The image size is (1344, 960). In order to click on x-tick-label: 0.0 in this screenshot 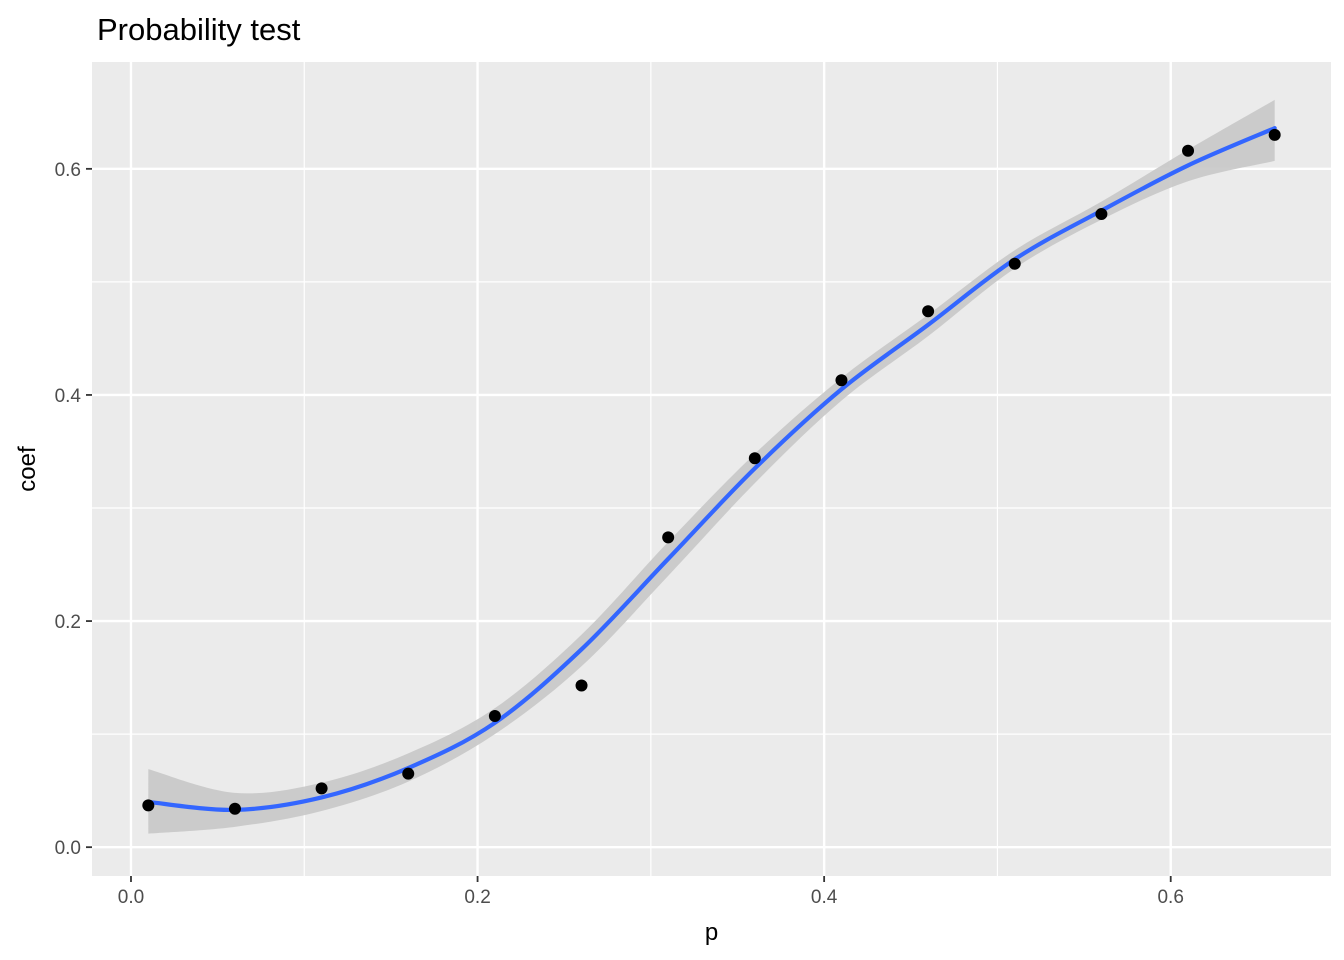, I will do `click(131, 897)`.